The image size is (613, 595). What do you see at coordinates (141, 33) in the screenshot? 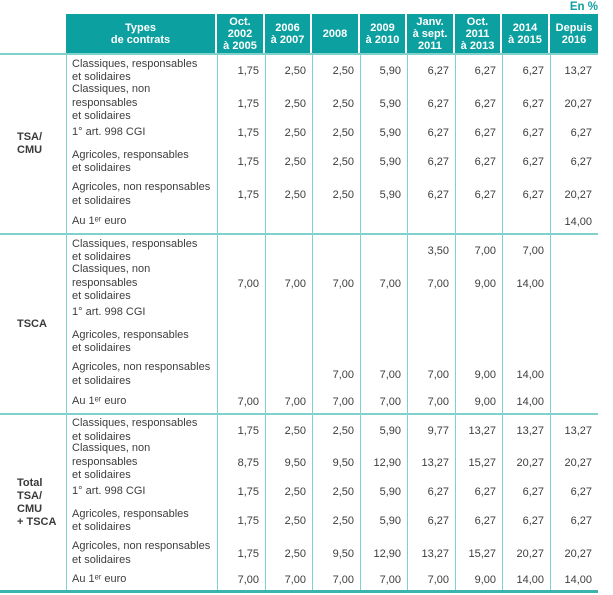
I see `column-header-types: Types de contrats` at bounding box center [141, 33].